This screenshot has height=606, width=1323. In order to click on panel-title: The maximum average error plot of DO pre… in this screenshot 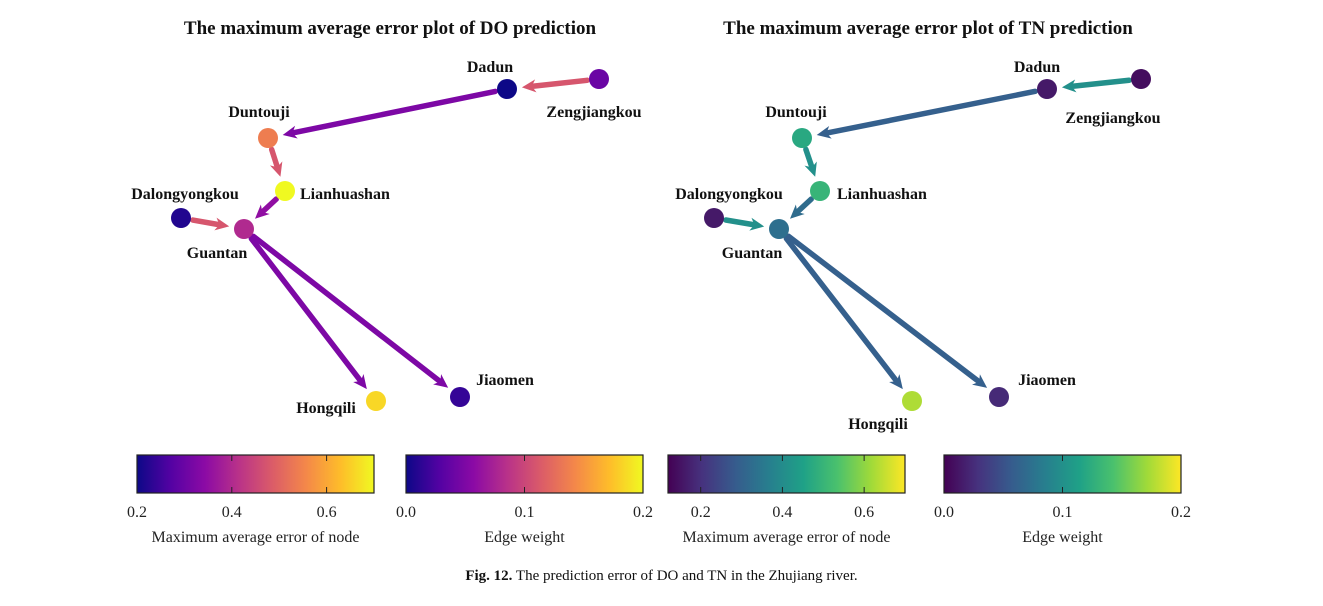, I will do `click(390, 28)`.